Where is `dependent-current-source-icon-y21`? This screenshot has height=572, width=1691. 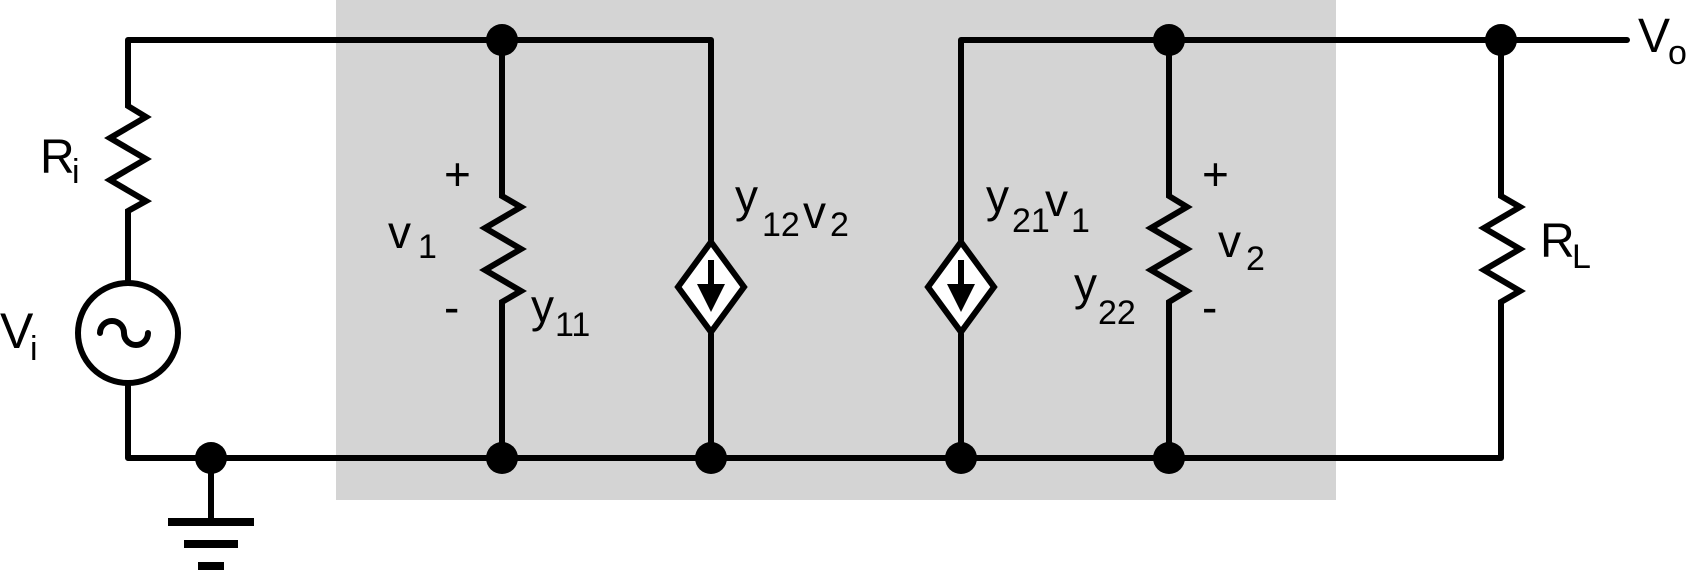 dependent-current-source-icon-y21 is located at coordinates (961, 287).